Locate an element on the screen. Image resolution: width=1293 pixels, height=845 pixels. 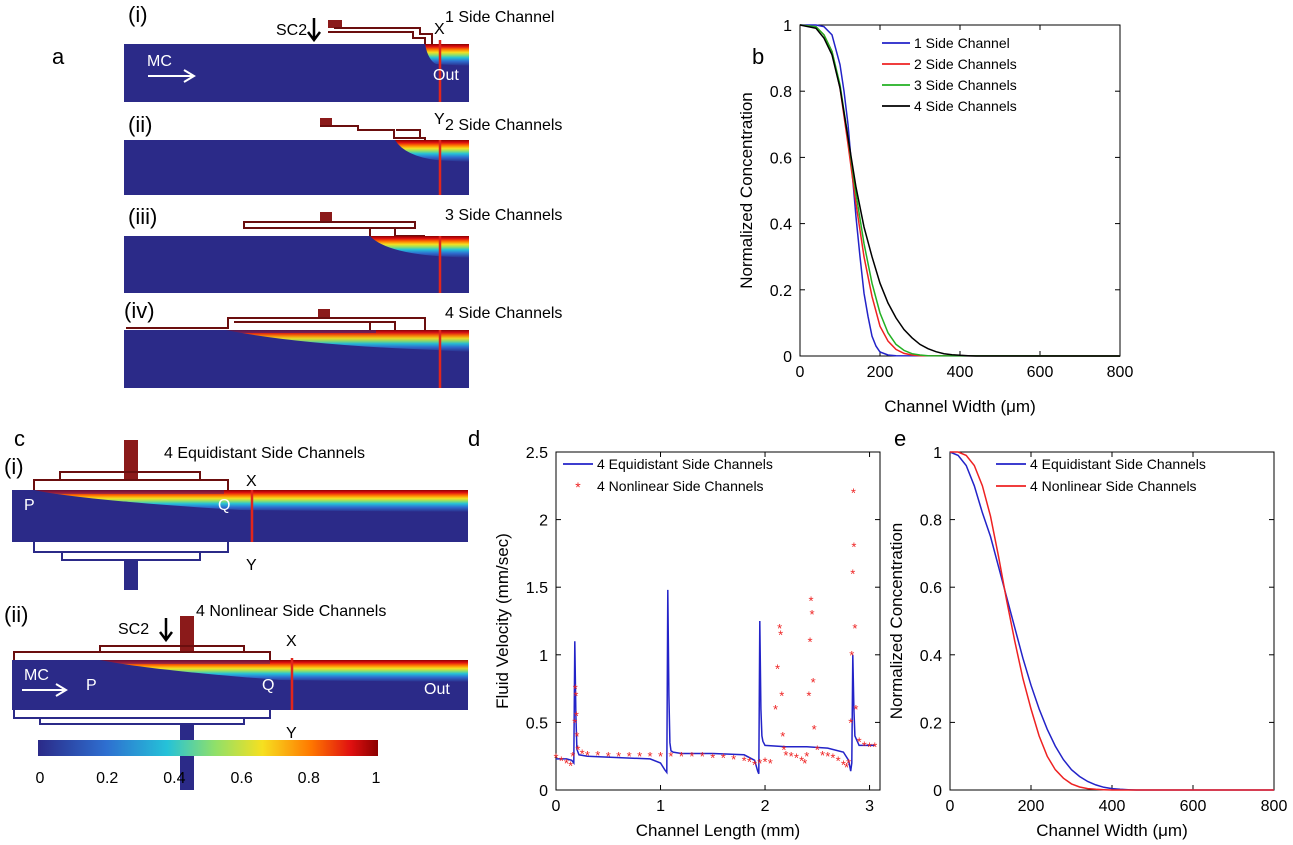
mc-label: MC is located at coordinates (159, 61).